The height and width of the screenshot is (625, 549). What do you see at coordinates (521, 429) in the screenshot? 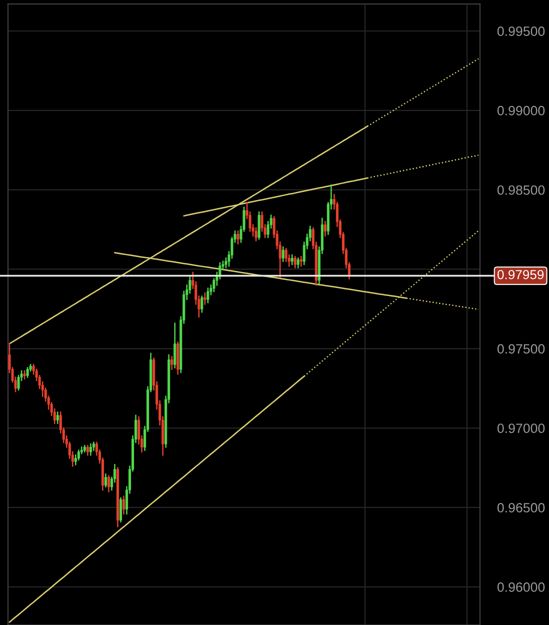
I see `y-tick-label: 0.97000` at bounding box center [521, 429].